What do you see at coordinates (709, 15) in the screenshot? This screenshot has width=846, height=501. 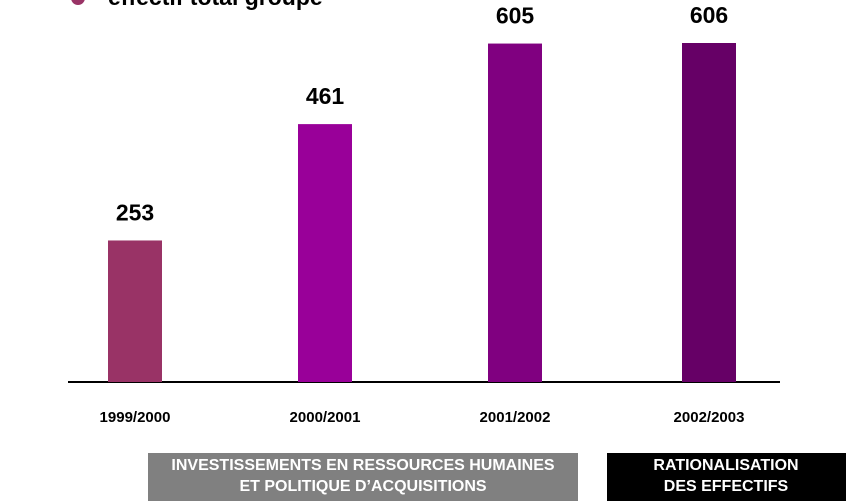 I see `value-label: 606` at bounding box center [709, 15].